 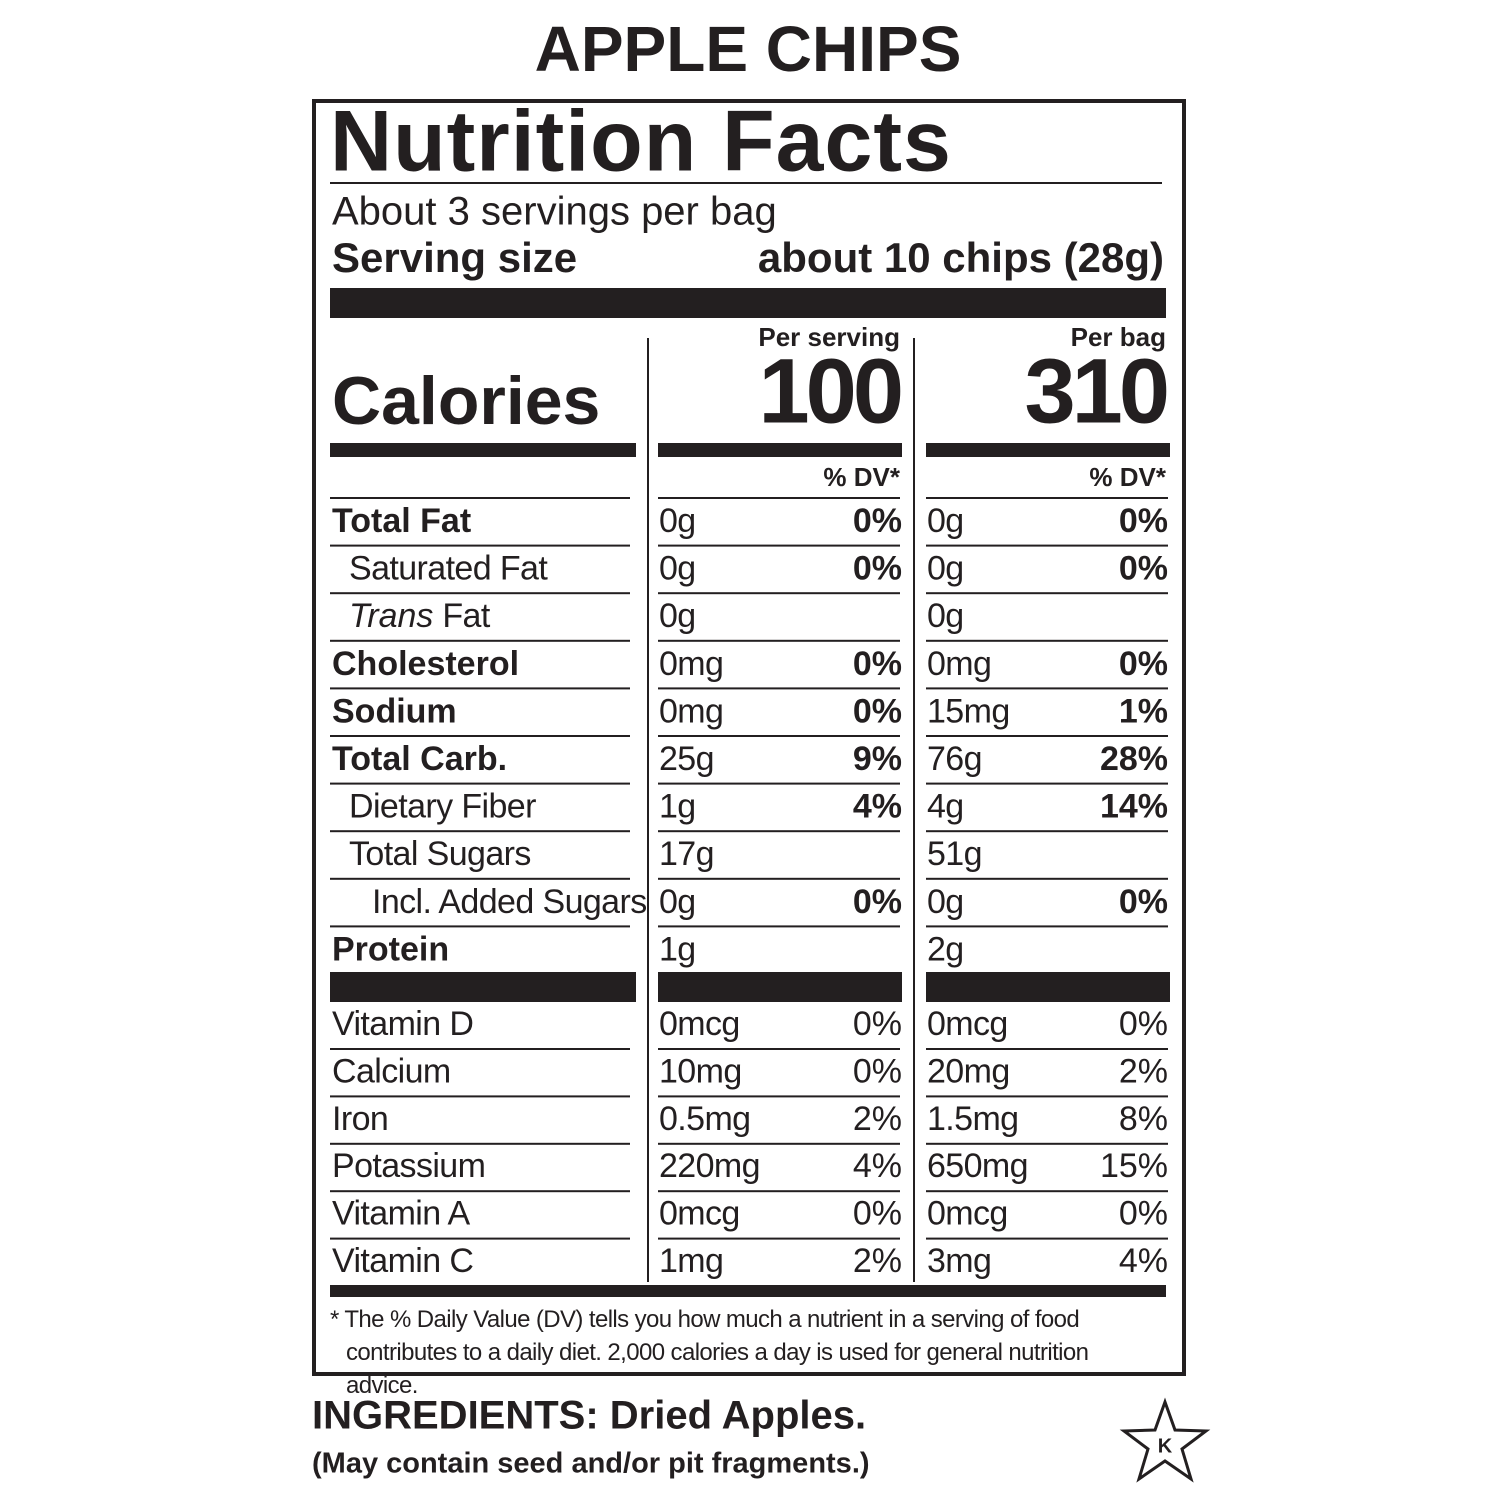 What do you see at coordinates (705, 1119) in the screenshot?
I see `amount: 0.5mg` at bounding box center [705, 1119].